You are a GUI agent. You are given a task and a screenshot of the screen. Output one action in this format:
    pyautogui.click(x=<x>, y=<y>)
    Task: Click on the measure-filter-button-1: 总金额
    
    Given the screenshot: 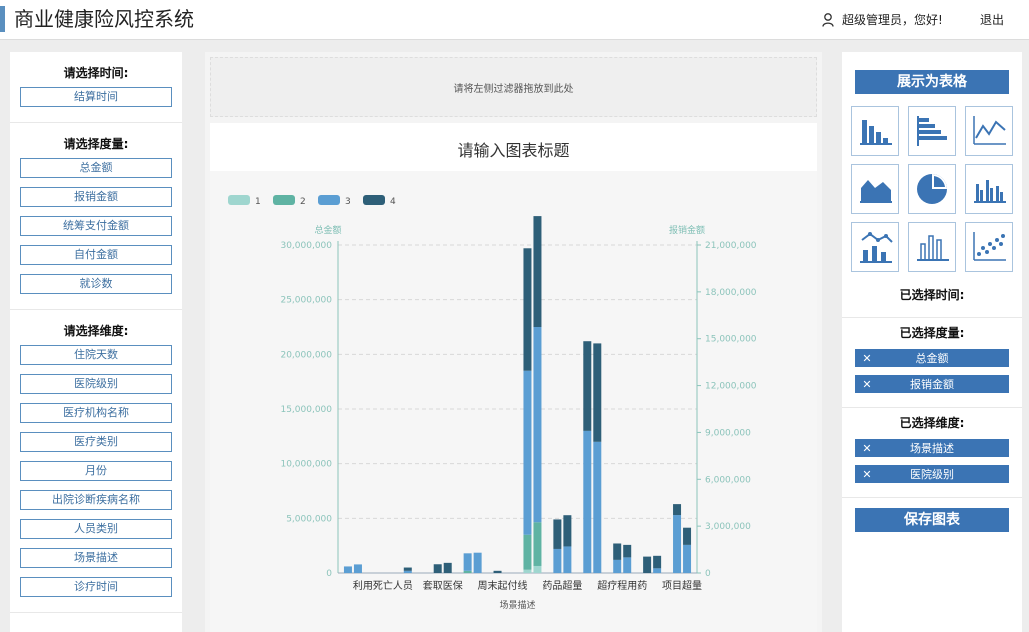 What is the action you would take?
    pyautogui.click(x=96, y=168)
    